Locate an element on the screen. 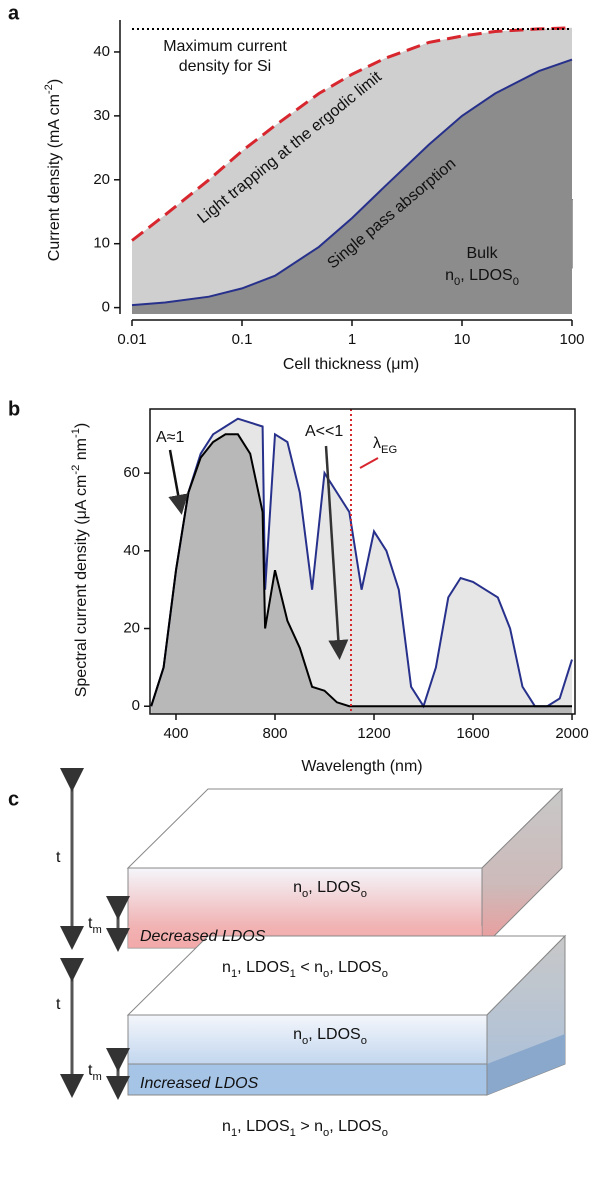  x-tick-label: 100 is located at coordinates (571, 339).